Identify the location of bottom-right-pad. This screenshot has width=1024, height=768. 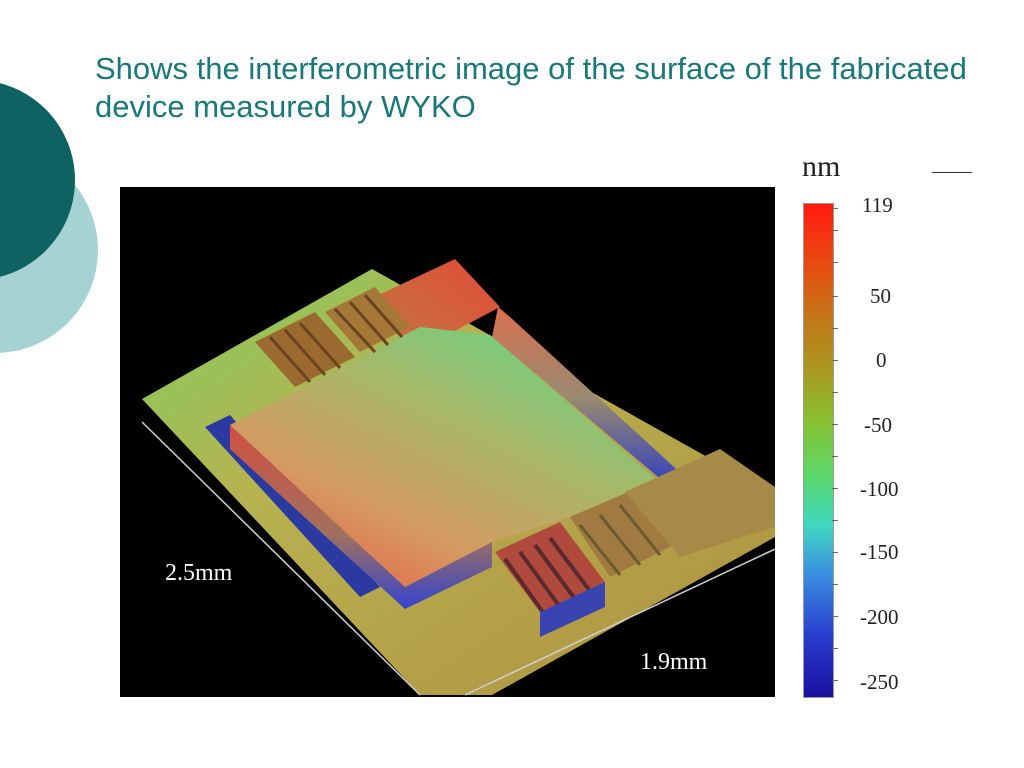
(700, 503).